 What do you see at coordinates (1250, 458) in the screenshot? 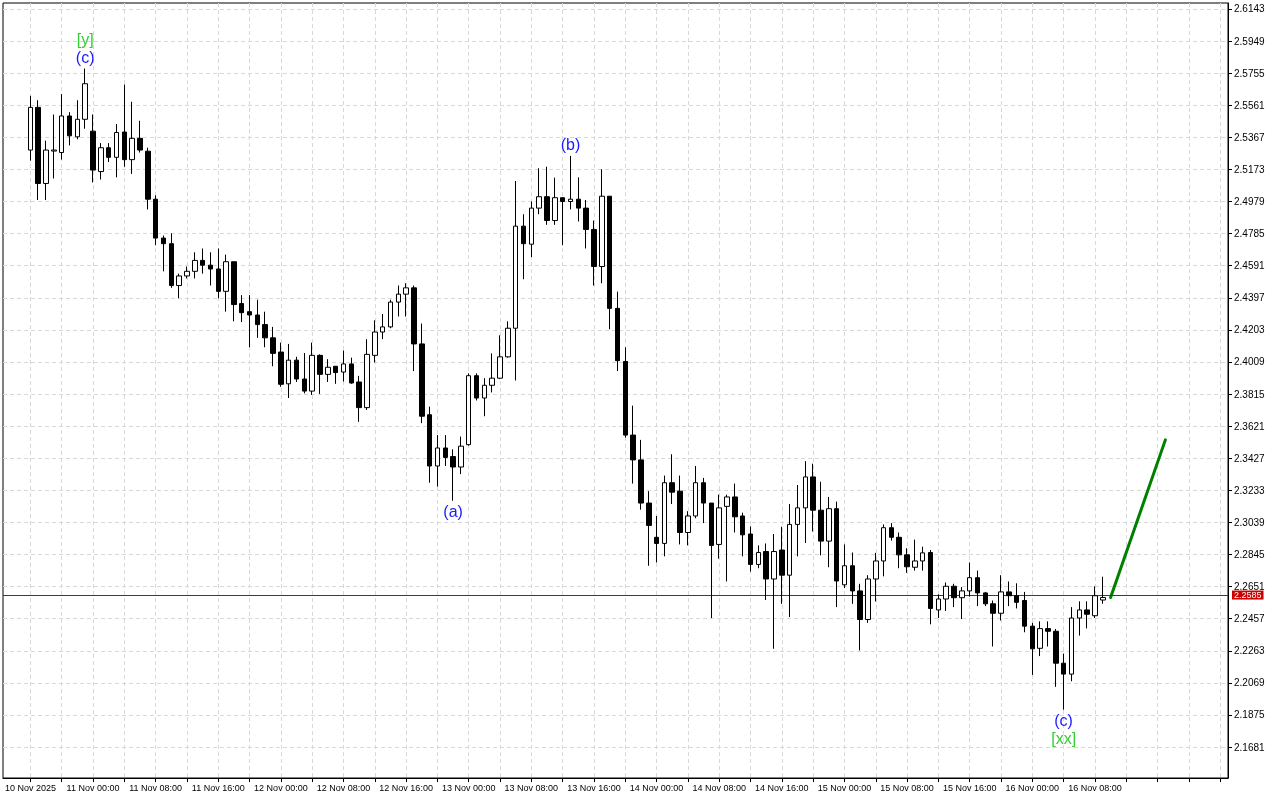
I see `y-tick-label: 2.3427` at bounding box center [1250, 458].